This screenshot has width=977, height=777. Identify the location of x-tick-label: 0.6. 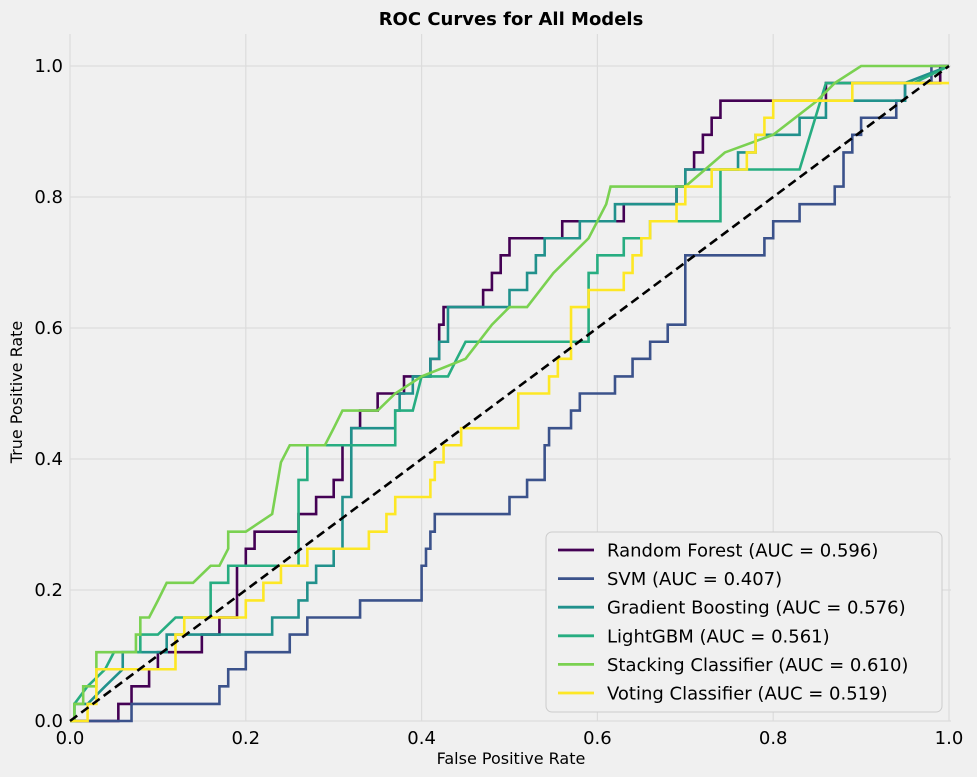
(597, 738).